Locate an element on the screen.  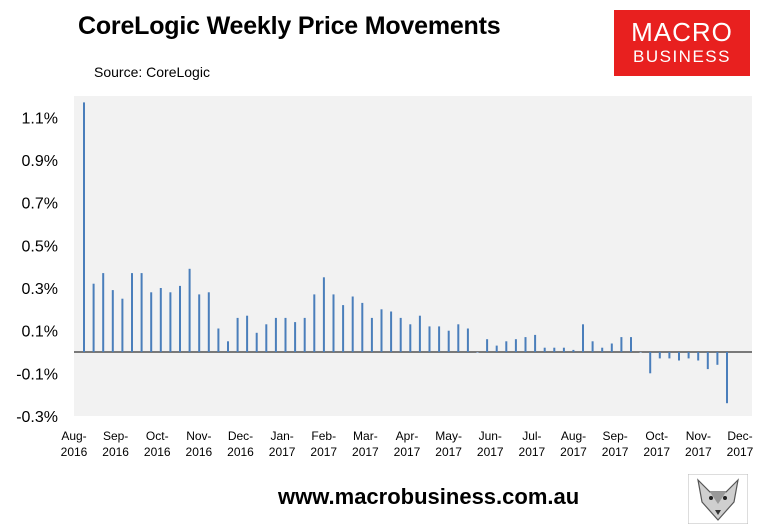
y-tick-label: 0.9% is located at coordinates (40, 161).